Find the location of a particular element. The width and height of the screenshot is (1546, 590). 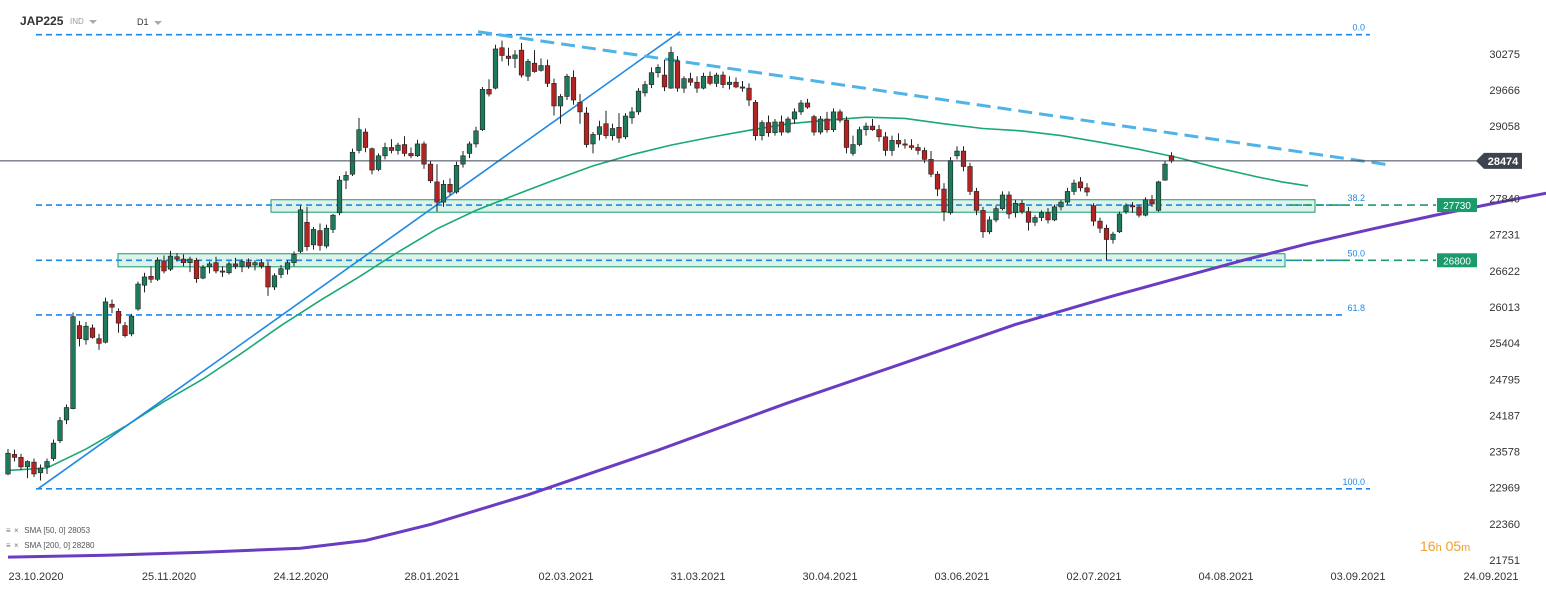

legend-label: SMA [50, 0] 28053 is located at coordinates (57, 530).